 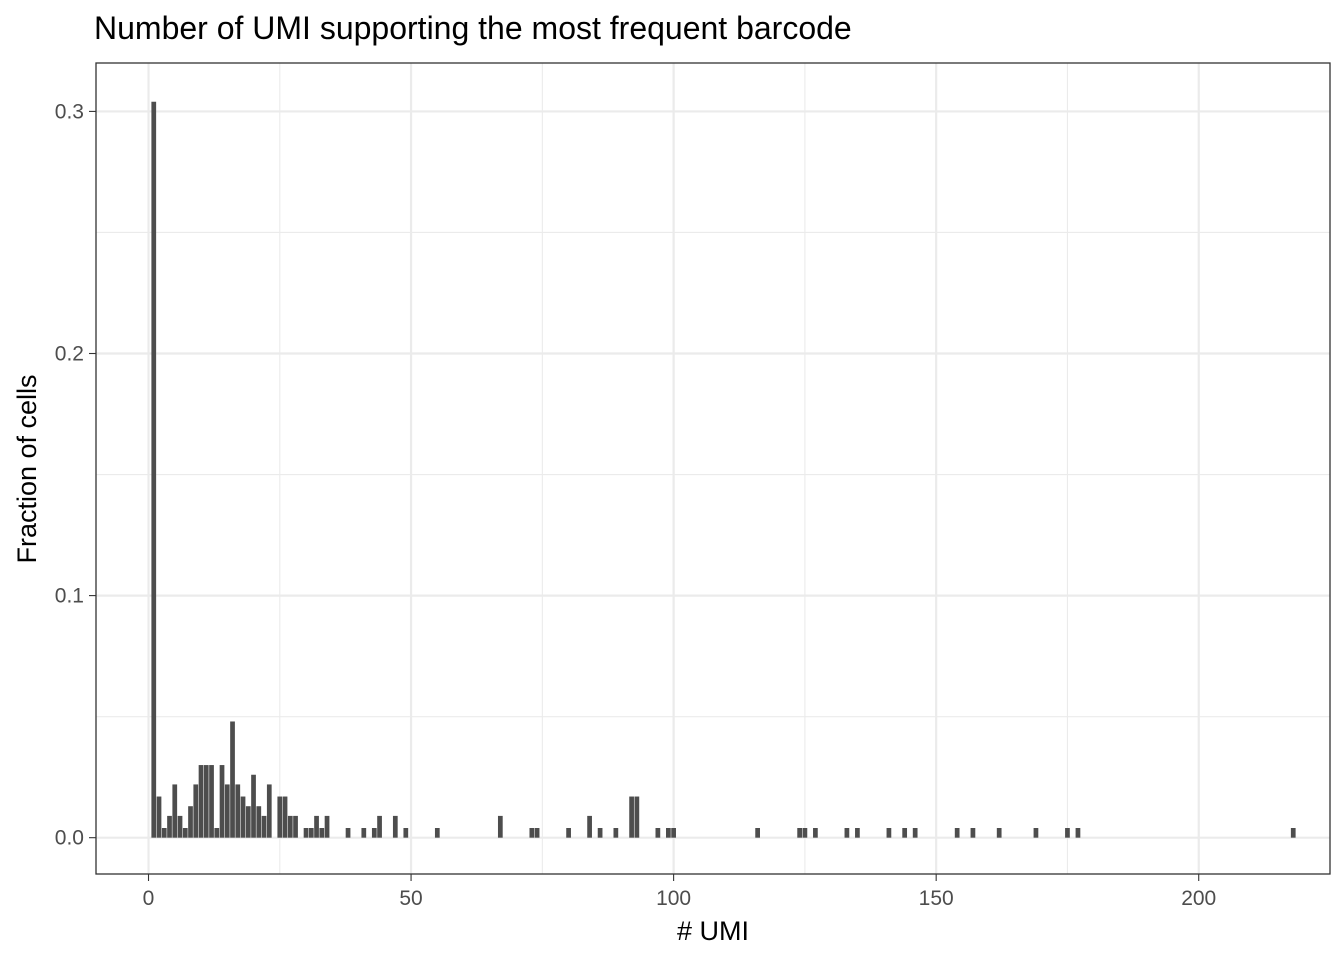 What do you see at coordinates (149, 898) in the screenshot?
I see `x-tick-label: 0` at bounding box center [149, 898].